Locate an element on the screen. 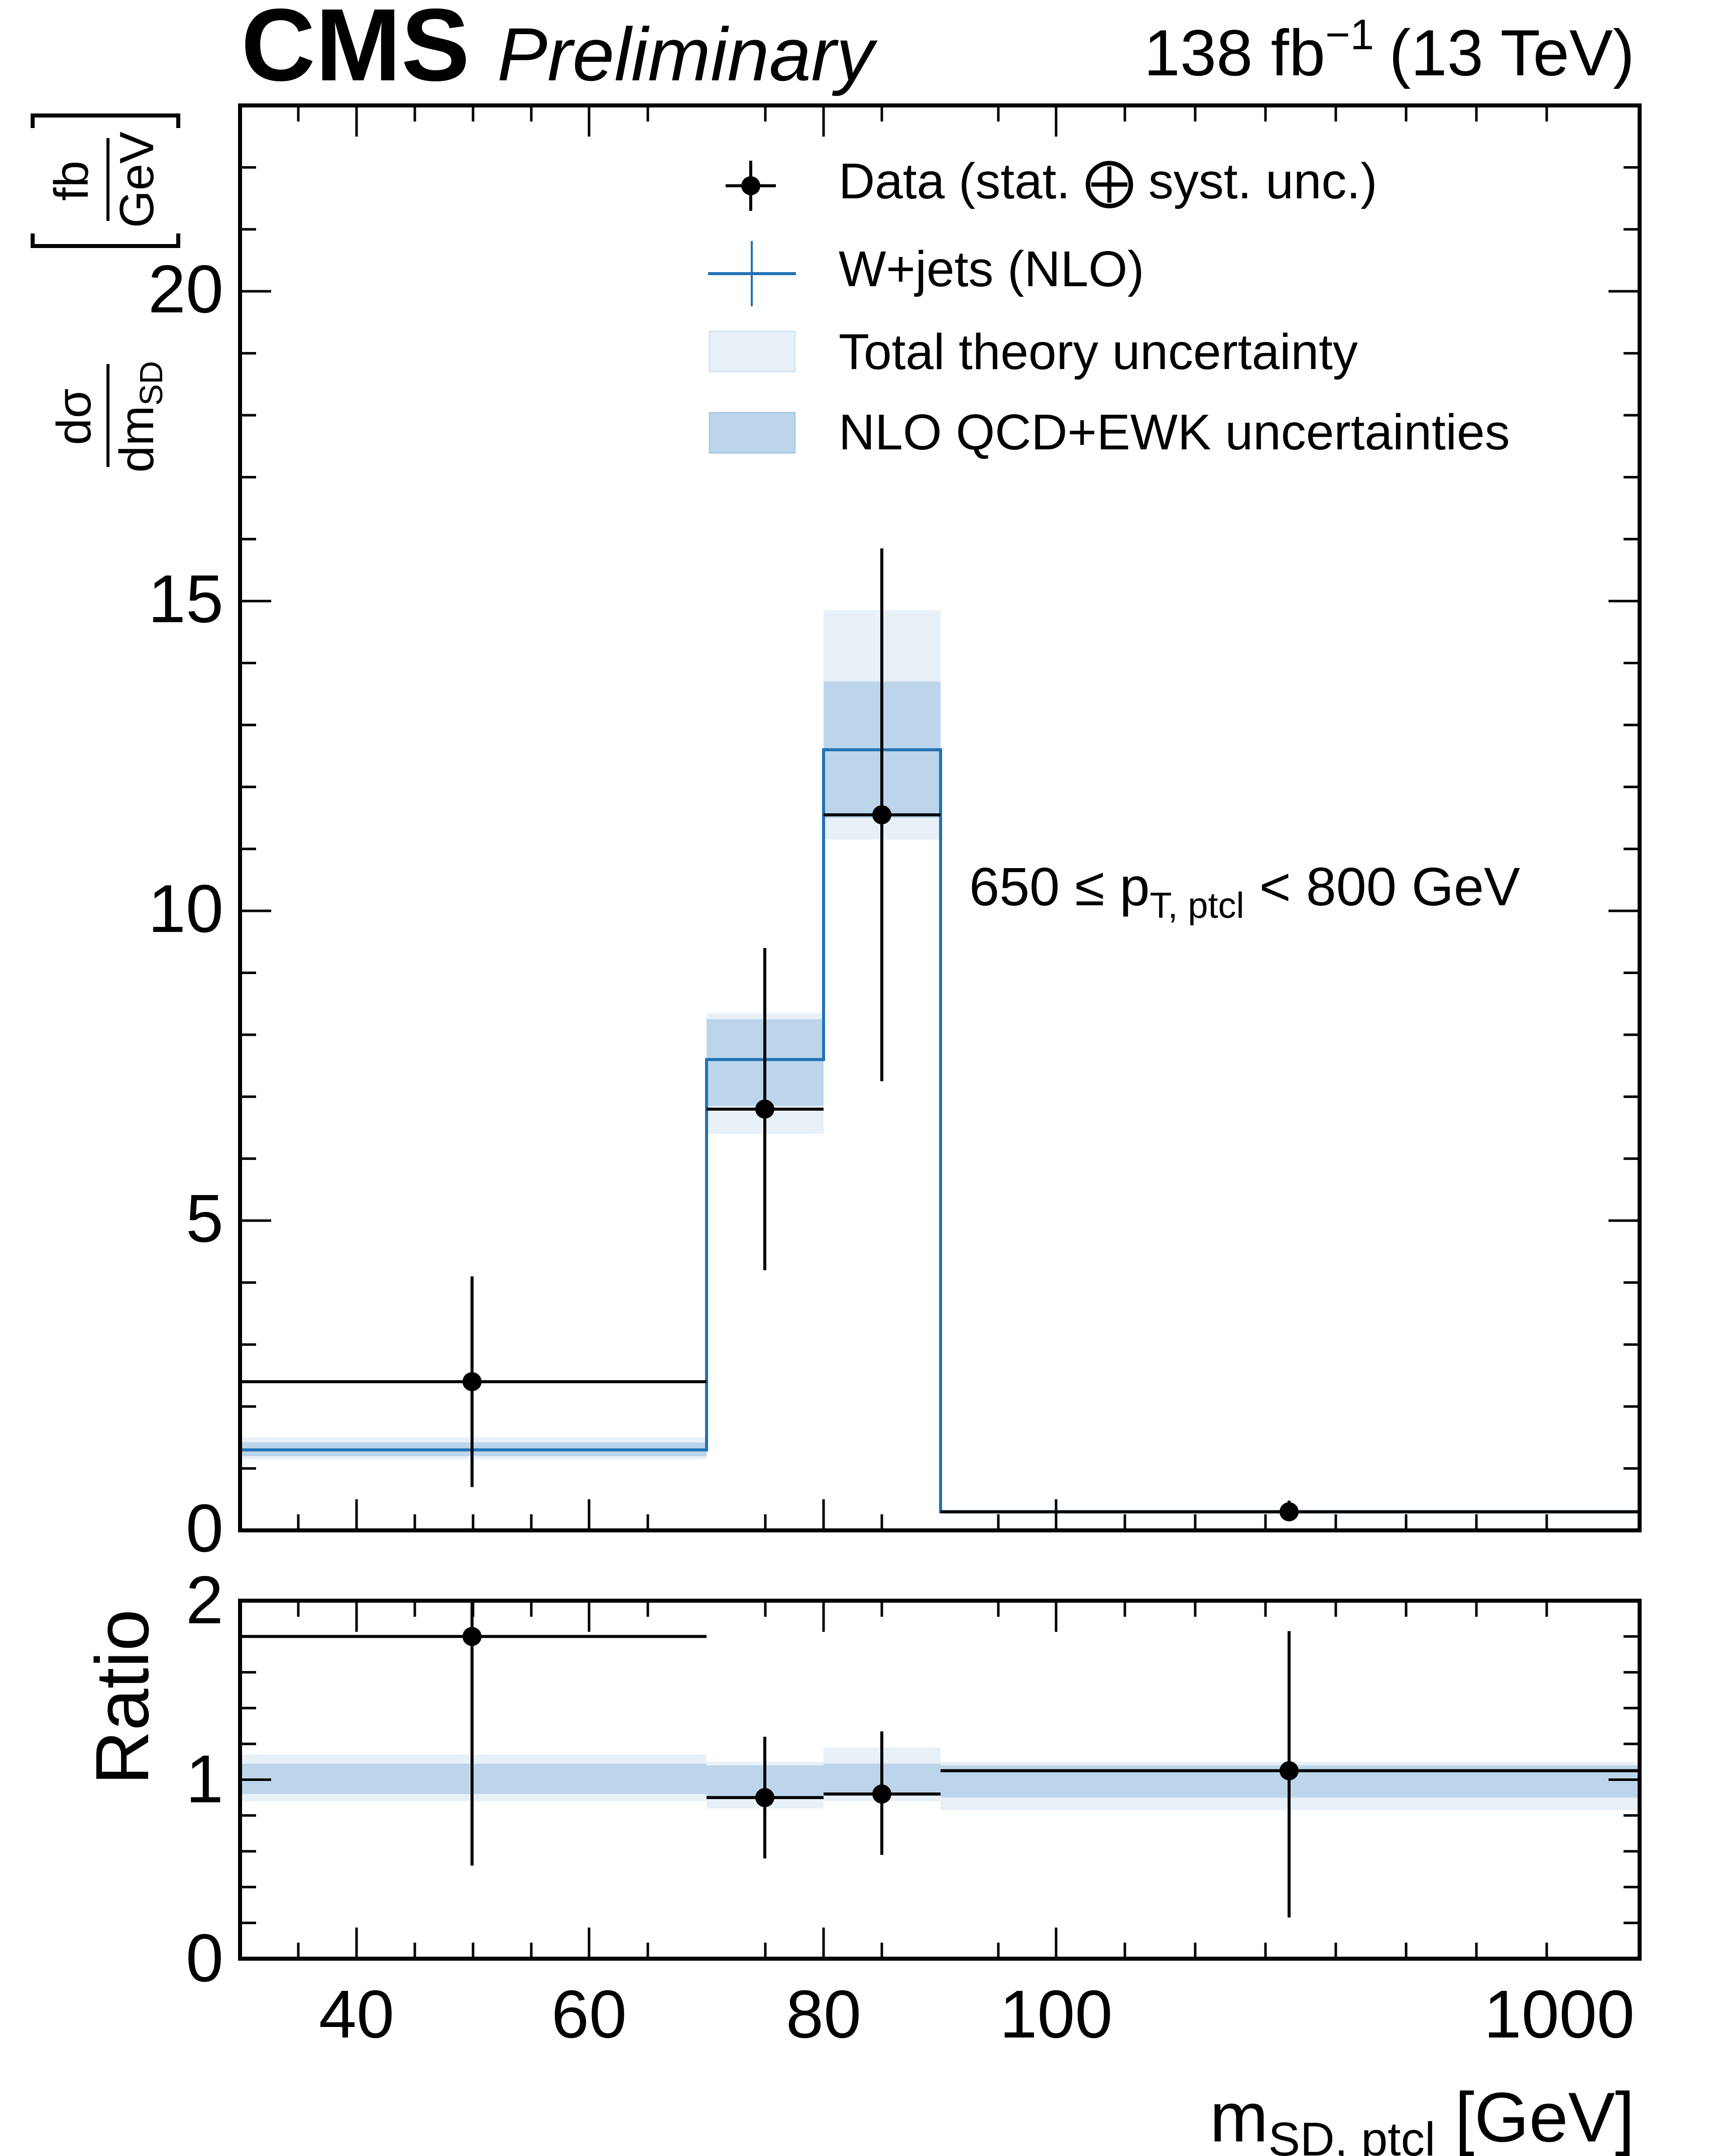 This screenshot has height=2156, width=1730. xtick-label-60: 60 is located at coordinates (589, 2014).